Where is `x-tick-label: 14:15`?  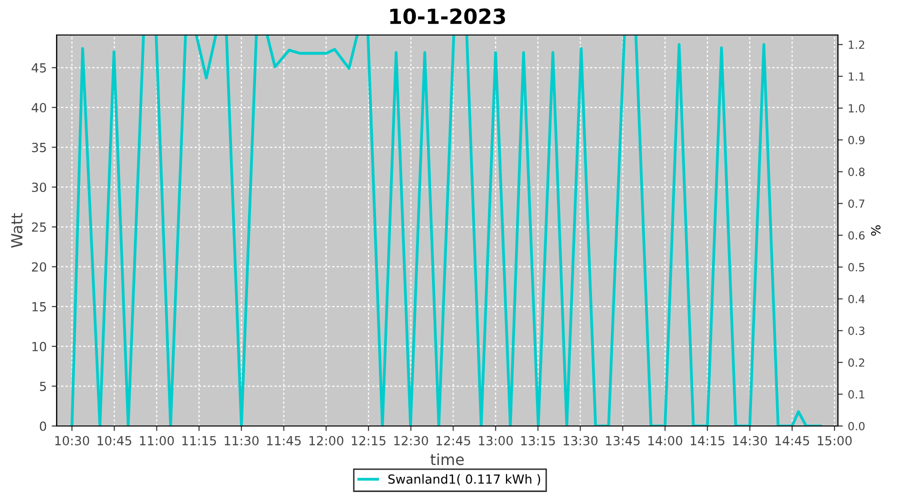 x-tick-label: 14:15 is located at coordinates (707, 441).